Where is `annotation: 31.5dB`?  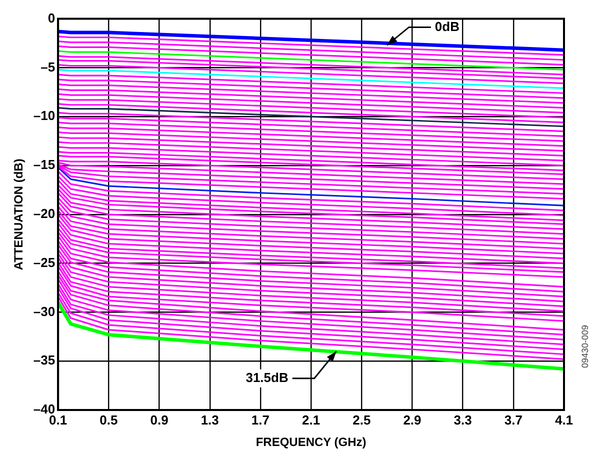
annotation: 31.5dB is located at coordinates (267, 377).